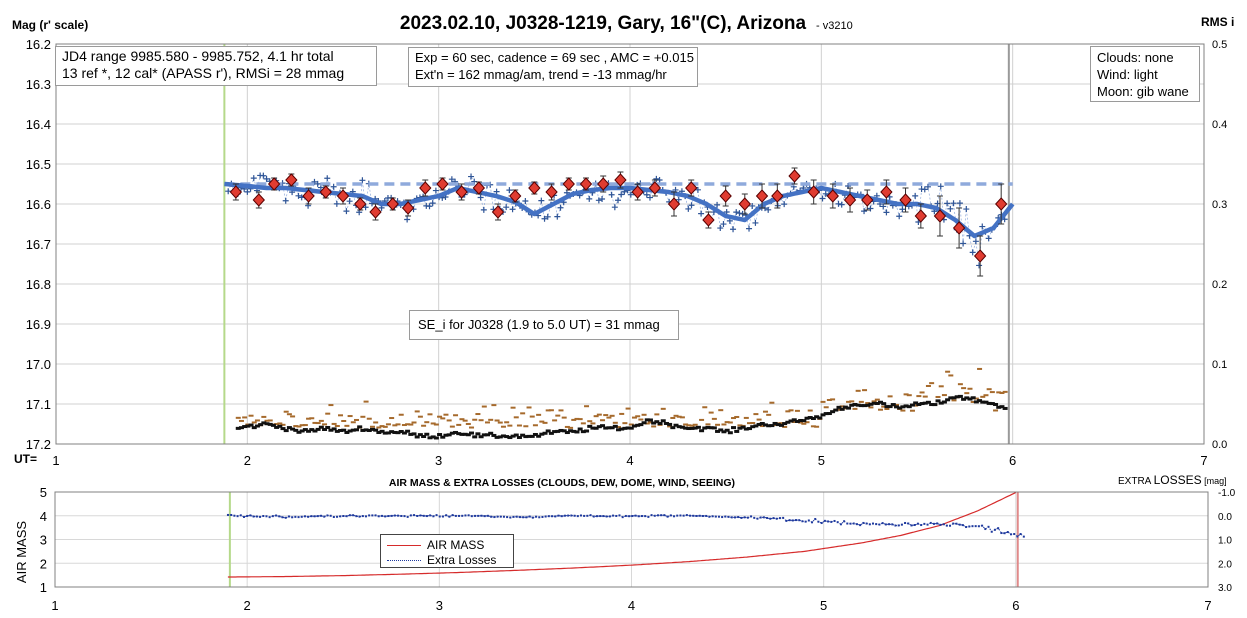  Describe the element at coordinates (21, 552) in the screenshot. I see `chart2-y-label: AIR MASS` at that location.